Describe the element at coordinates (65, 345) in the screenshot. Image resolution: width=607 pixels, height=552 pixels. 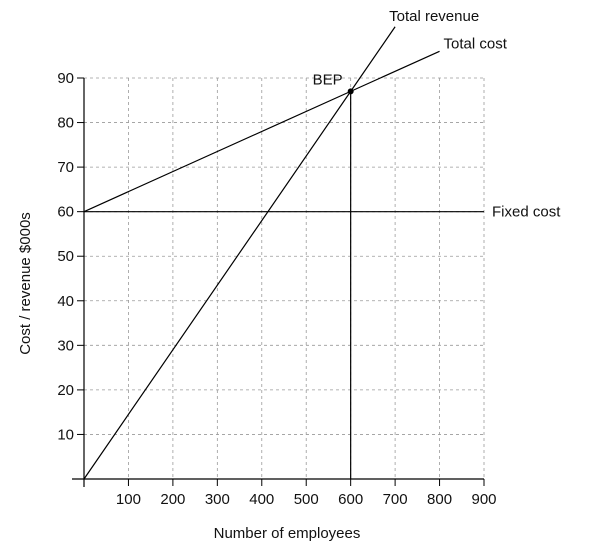
I see `y-tick-label-30: 30` at that location.